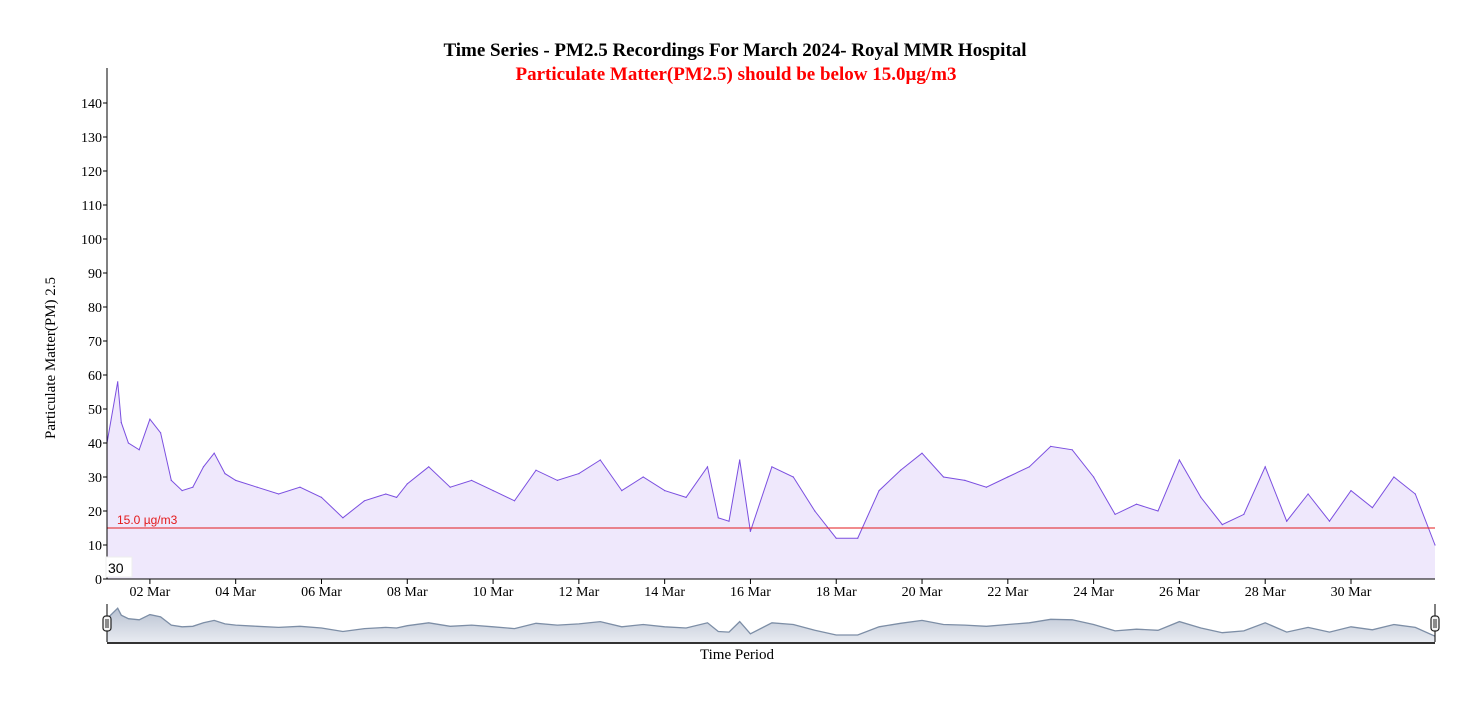  What do you see at coordinates (1435, 623) in the screenshot?
I see `navigator-handle-right` at bounding box center [1435, 623].